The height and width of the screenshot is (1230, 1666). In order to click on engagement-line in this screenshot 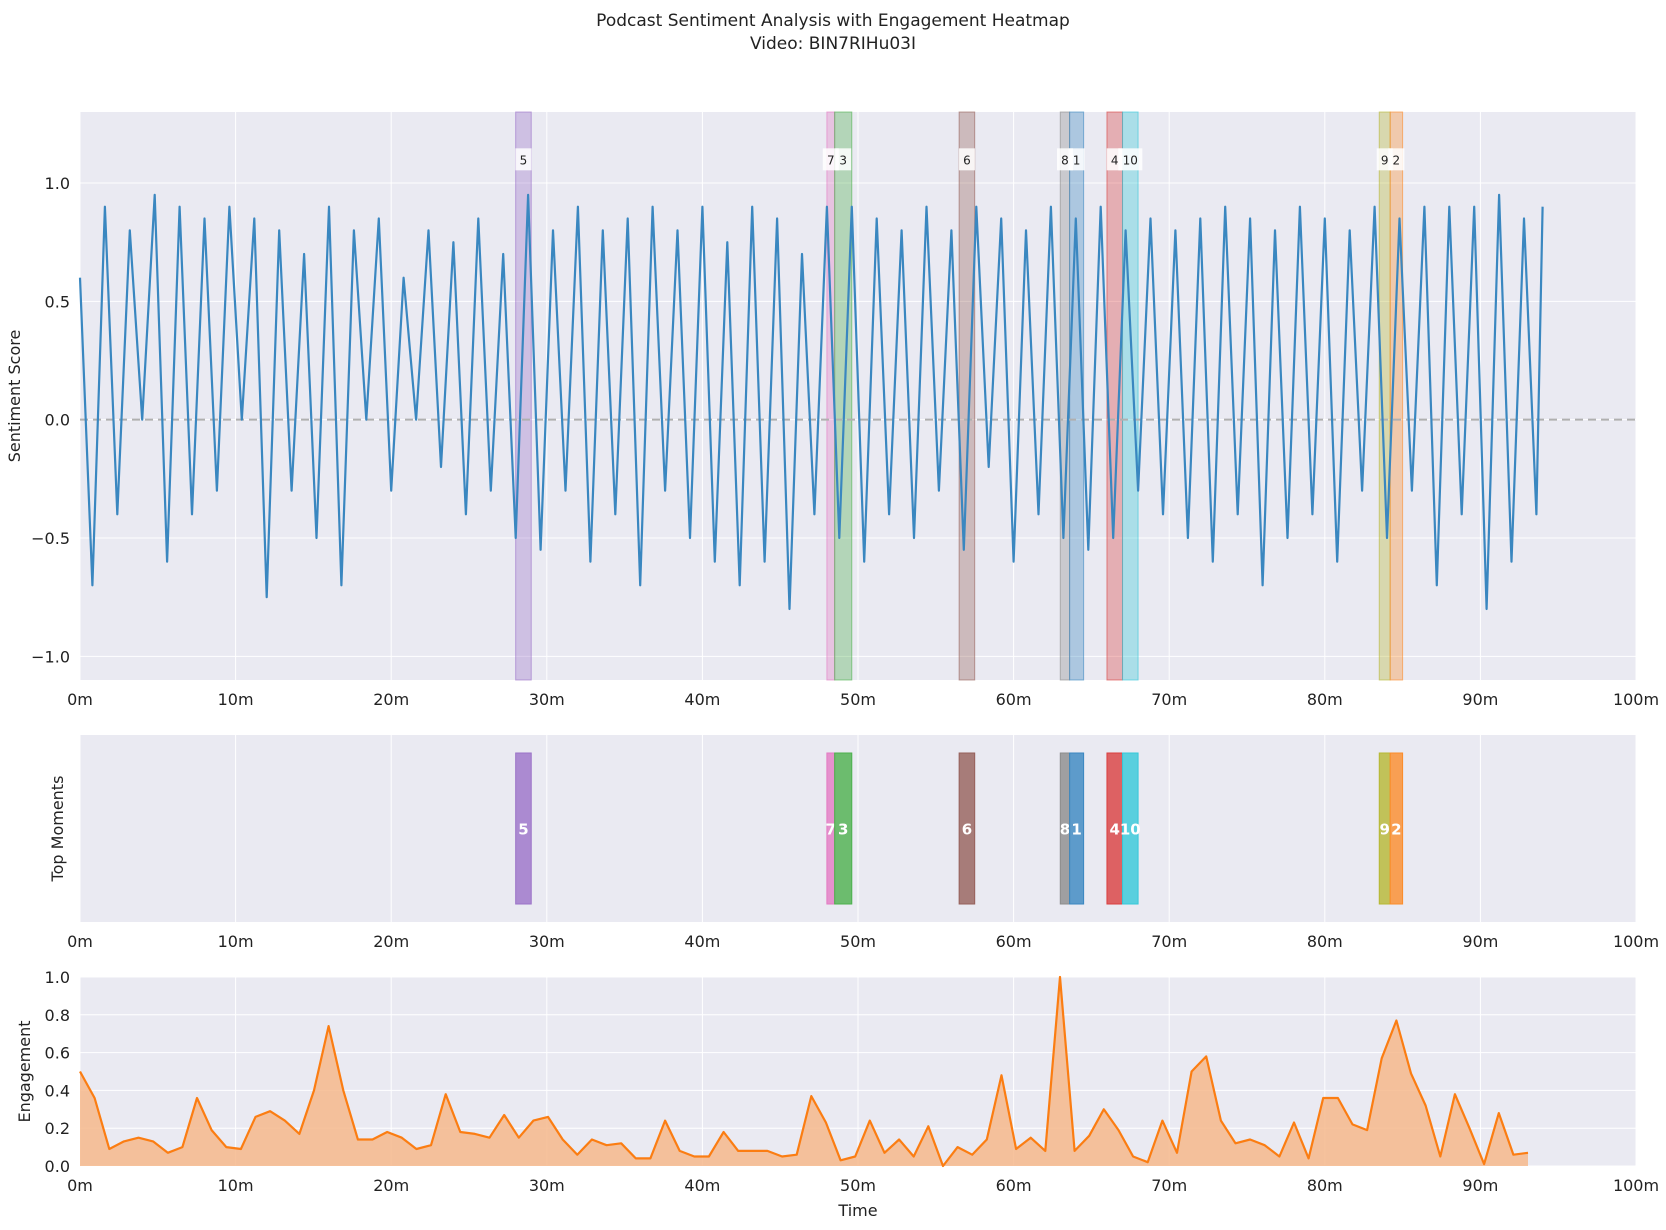, I will do `click(804, 1071)`.